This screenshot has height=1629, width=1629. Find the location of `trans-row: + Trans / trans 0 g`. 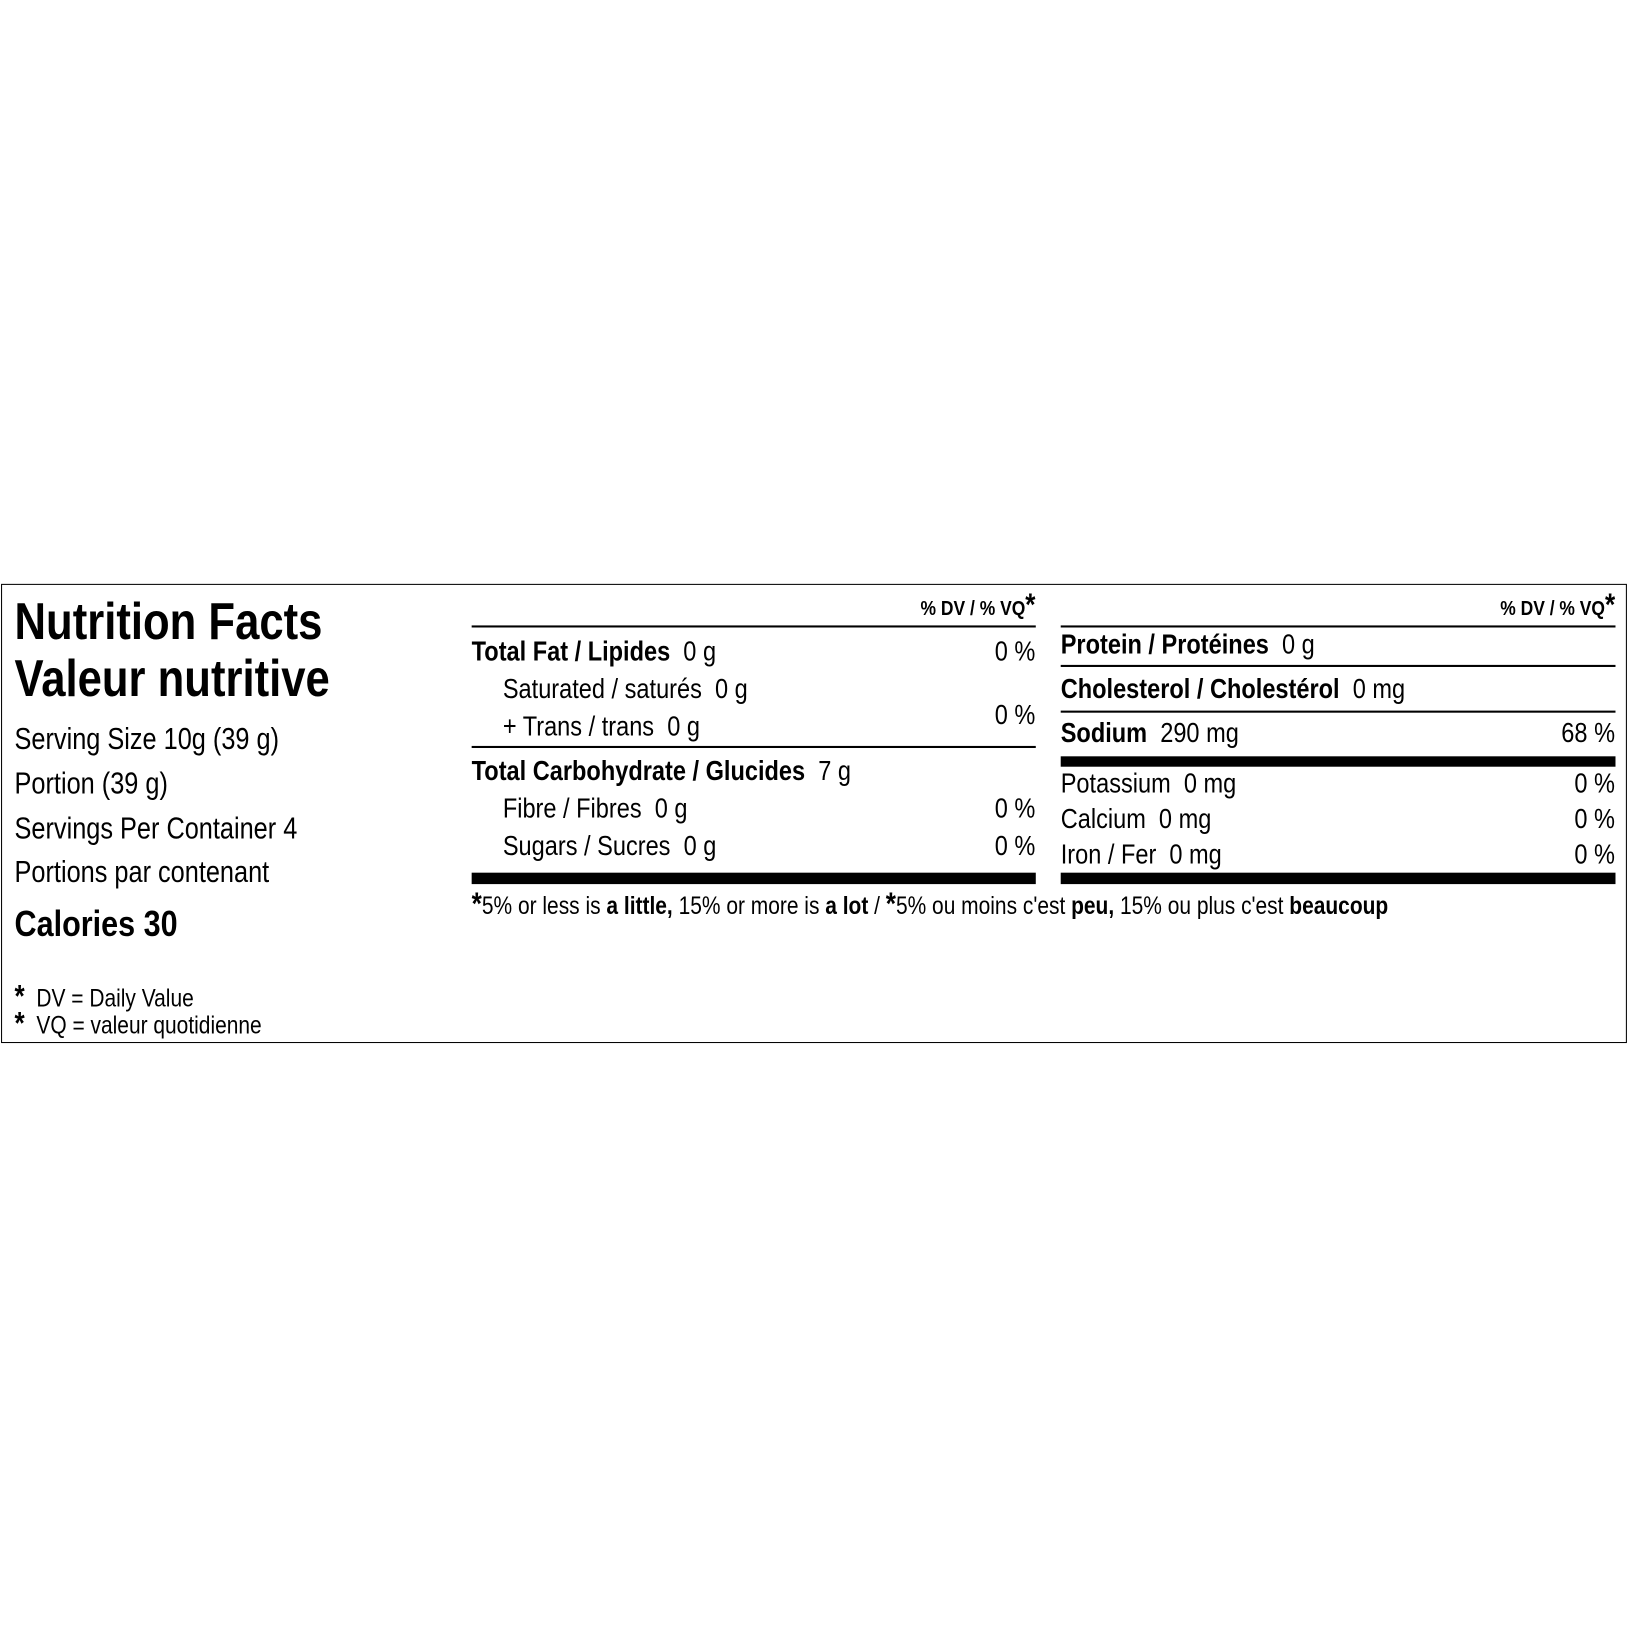

trans-row: + Trans / trans 0 g is located at coordinates (601, 726).